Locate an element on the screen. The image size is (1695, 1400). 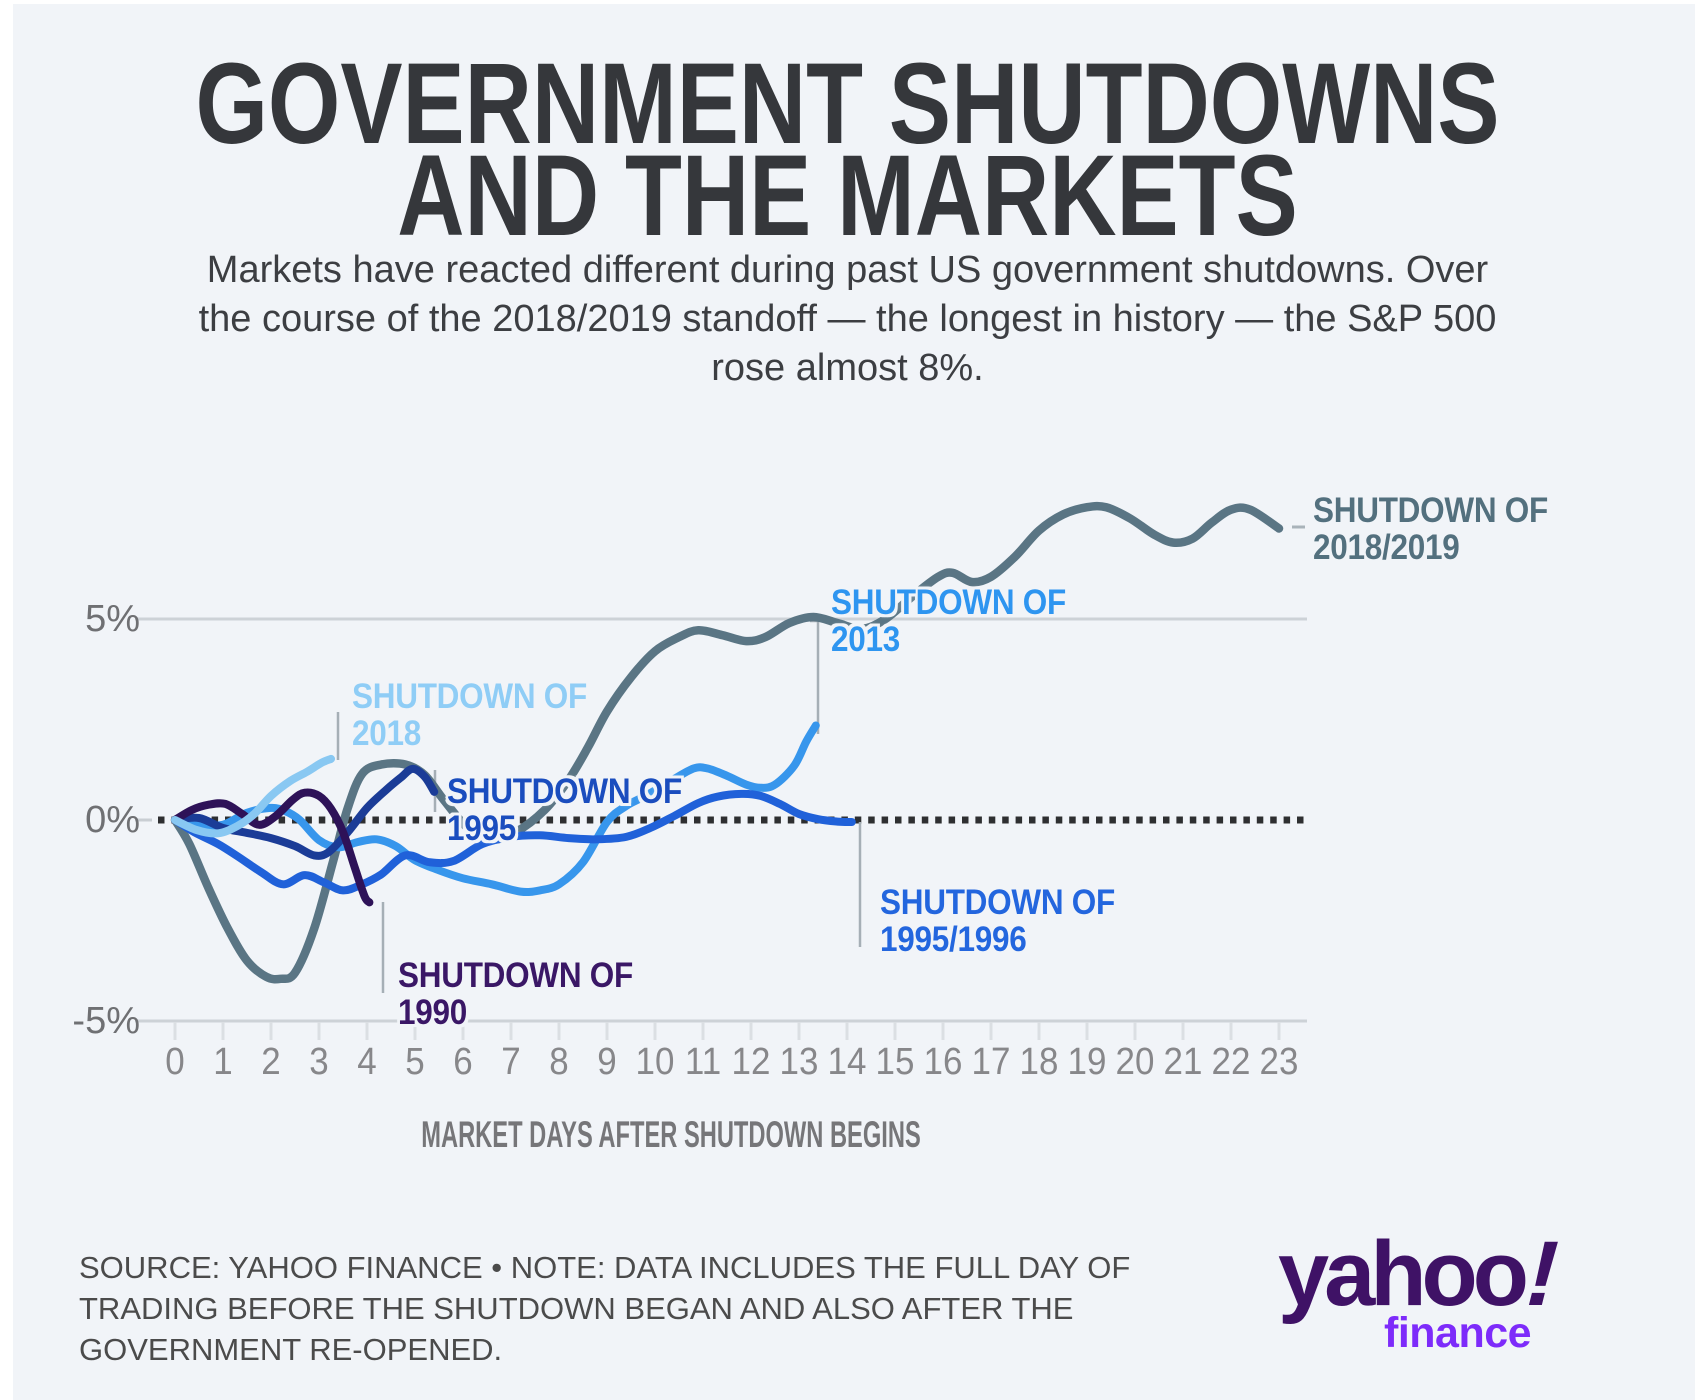
series-label-1995-1996: SHUTDOWN OF 1995/1996 is located at coordinates (997, 921).